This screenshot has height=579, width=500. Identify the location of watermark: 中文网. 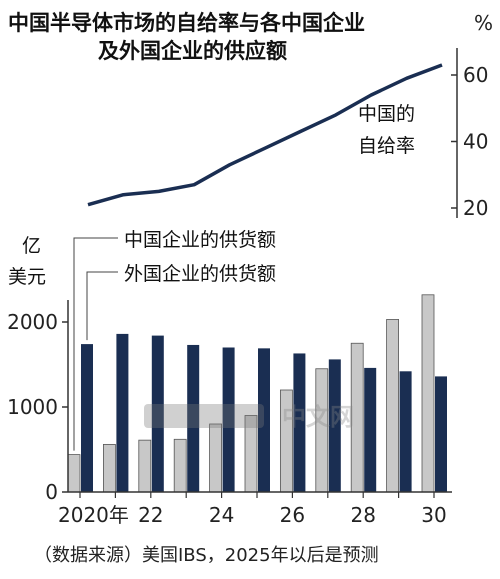
(249, 417).